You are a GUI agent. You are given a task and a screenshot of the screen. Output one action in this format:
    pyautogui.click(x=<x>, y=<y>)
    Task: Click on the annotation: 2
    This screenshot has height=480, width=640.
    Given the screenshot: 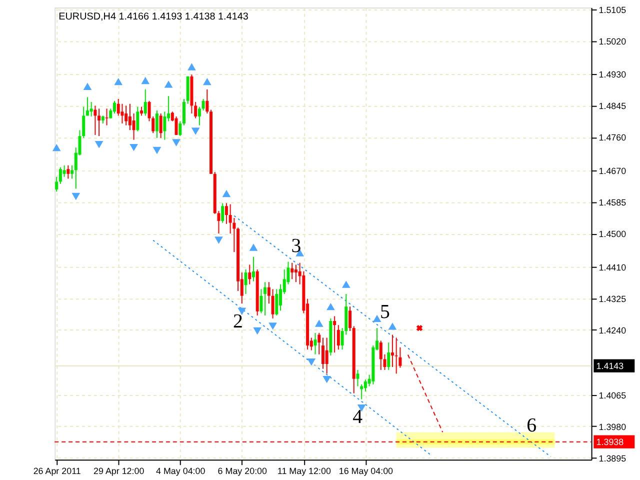 What is the action you would take?
    pyautogui.click(x=237, y=321)
    